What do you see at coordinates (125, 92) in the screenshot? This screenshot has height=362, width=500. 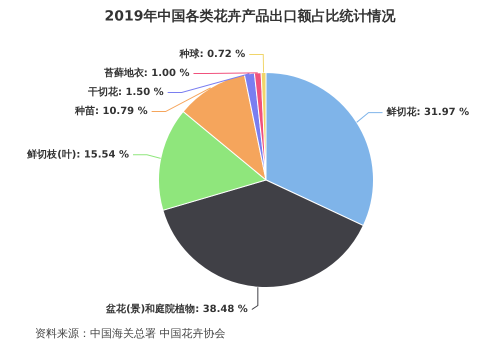 I see `slice-label: 干切花: 1.50 %` at bounding box center [125, 92].